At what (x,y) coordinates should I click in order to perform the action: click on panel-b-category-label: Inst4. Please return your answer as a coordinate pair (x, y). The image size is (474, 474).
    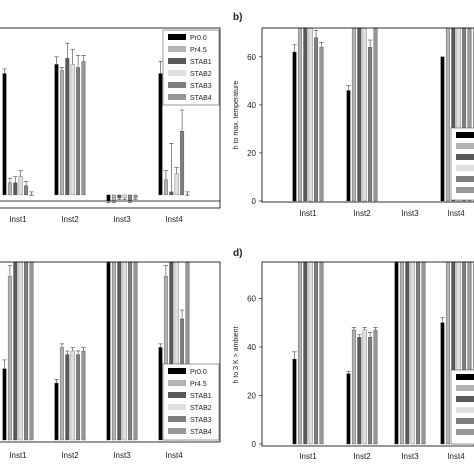
    Looking at the image, I should click on (456, 213).